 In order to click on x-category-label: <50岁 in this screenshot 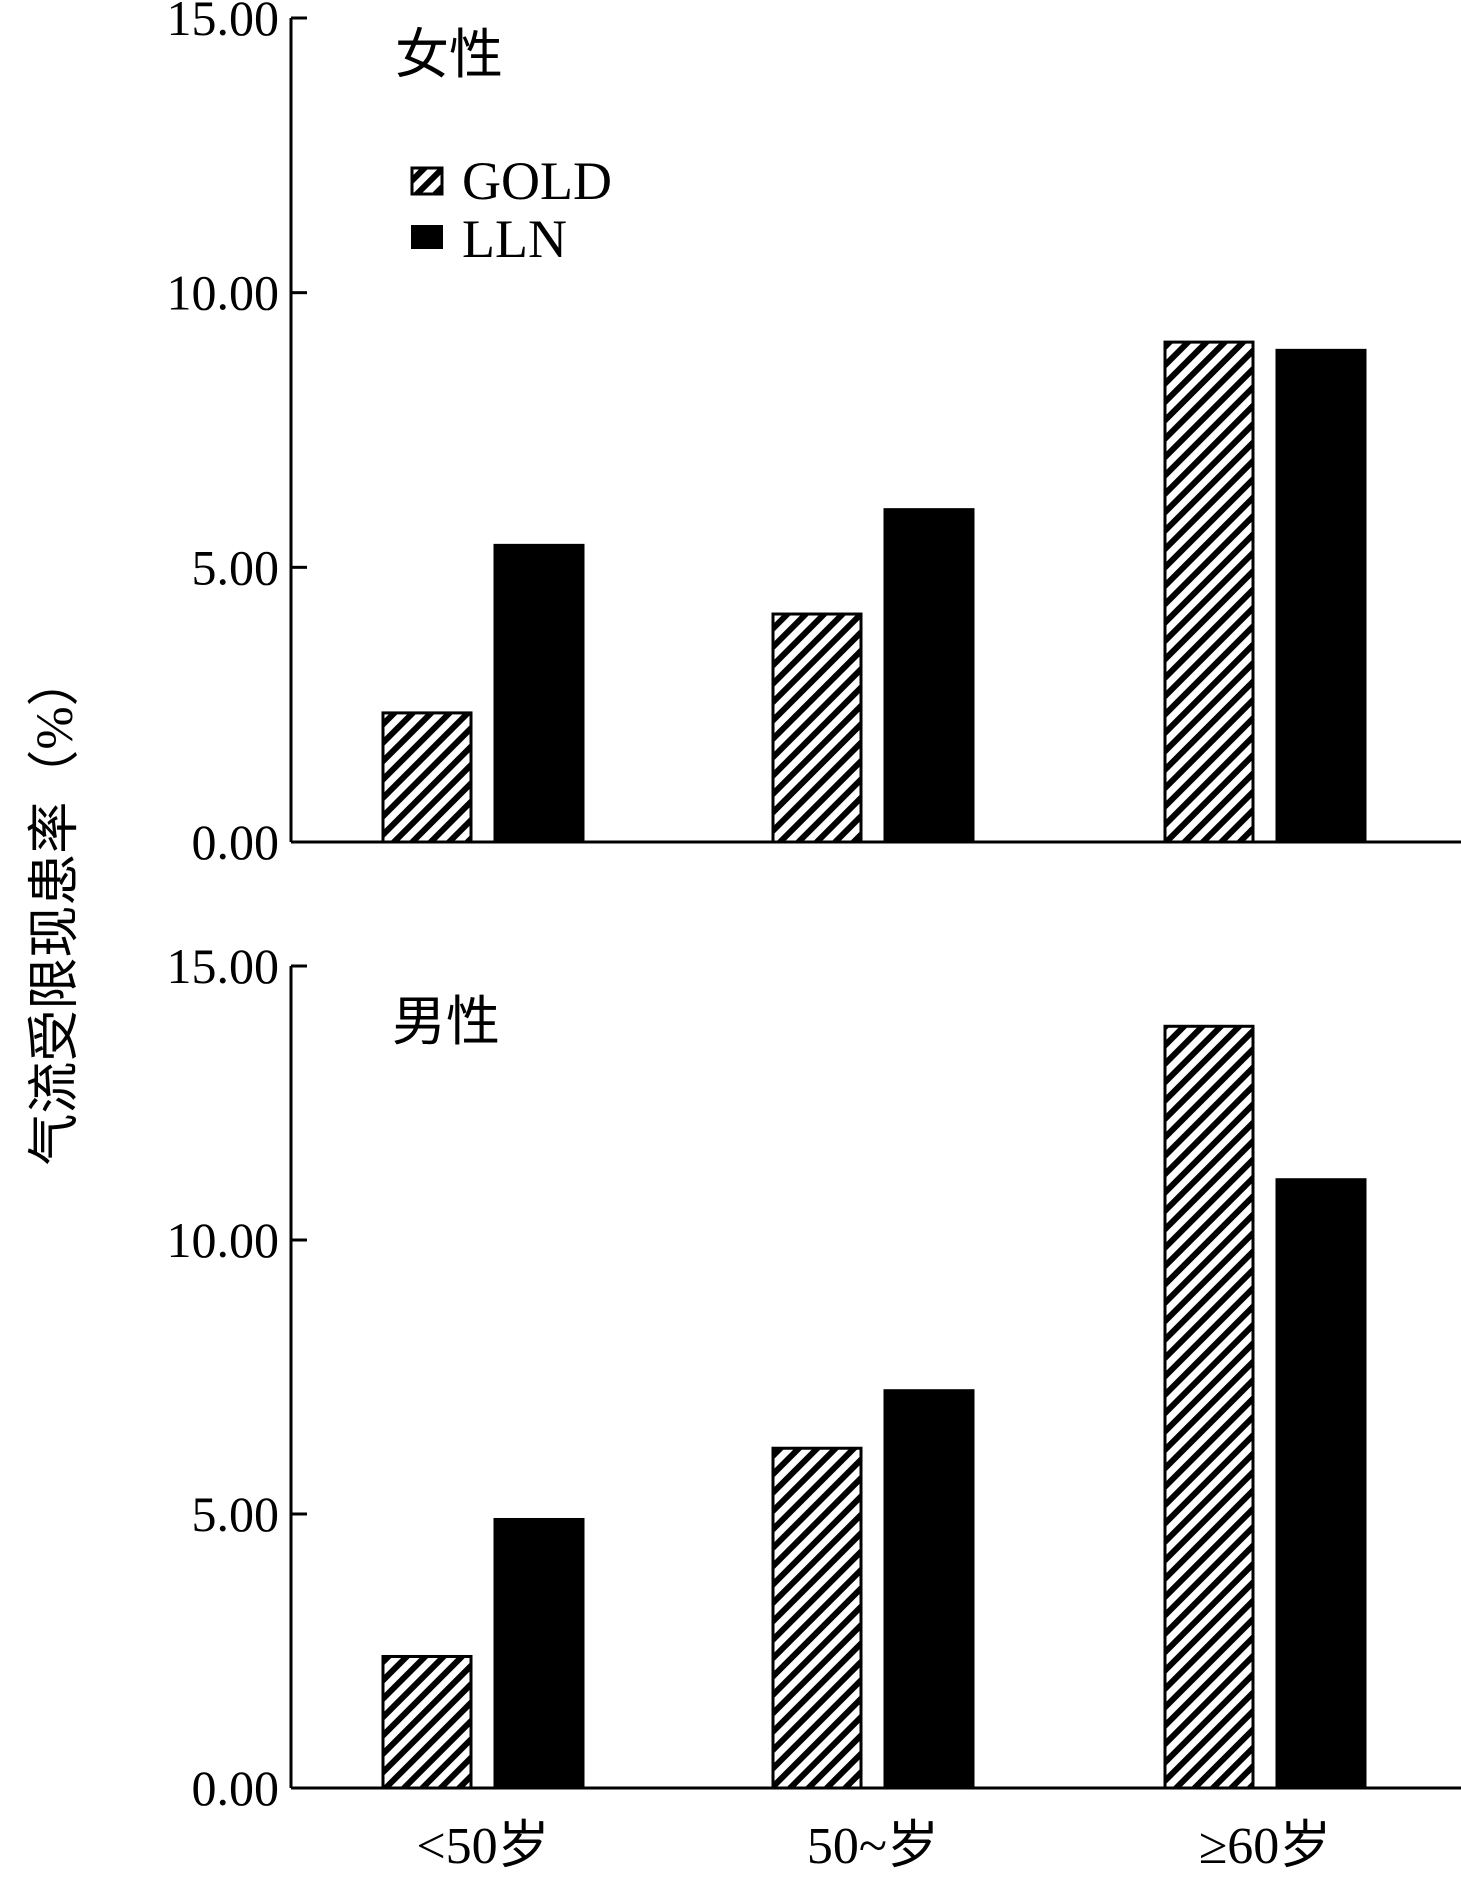, I will do `click(482, 1846)`.